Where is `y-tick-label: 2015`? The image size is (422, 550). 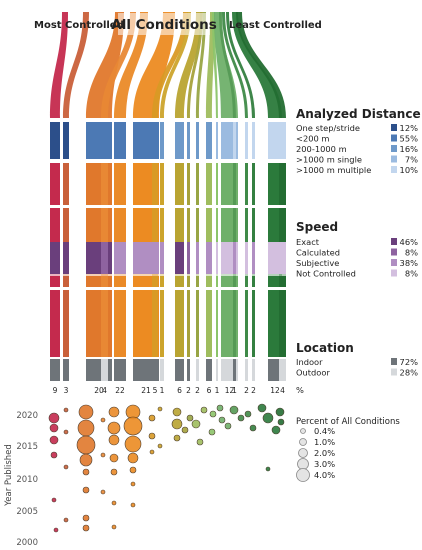
y-tick-label: 2015 is located at coordinates (27, 447).